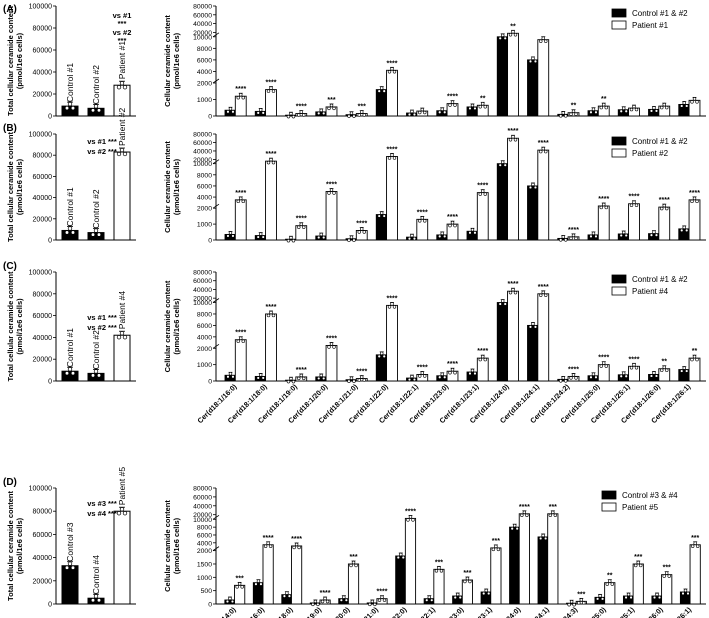 The image size is (709, 618). What do you see at coordinates (660, 13) in the screenshot?
I see `legend-control-label: Control #1 & #2` at bounding box center [660, 13].